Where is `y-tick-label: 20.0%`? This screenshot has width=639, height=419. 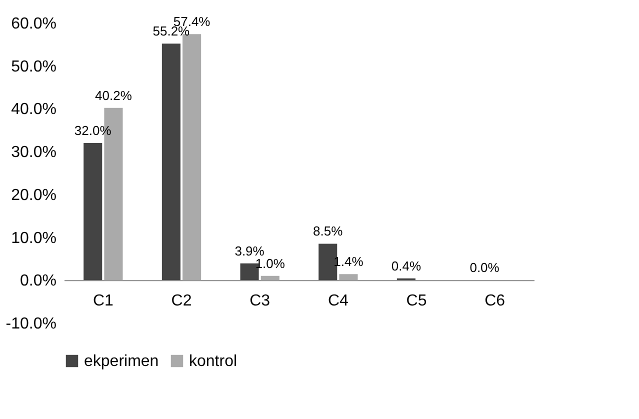
y-tick-label: 20.0% is located at coordinates (33, 195).